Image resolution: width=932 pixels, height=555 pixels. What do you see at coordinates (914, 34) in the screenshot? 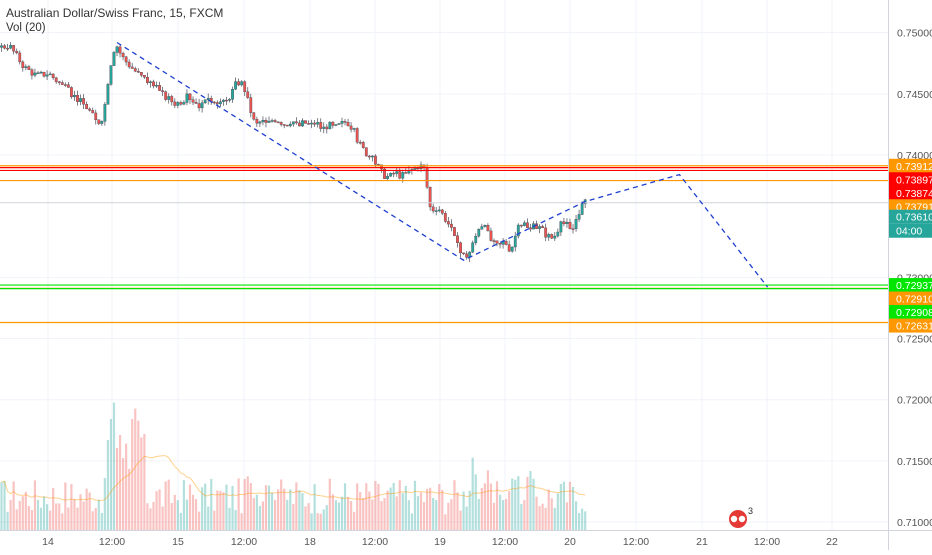
I see `price-tick-label: 0.75000` at bounding box center [914, 34].